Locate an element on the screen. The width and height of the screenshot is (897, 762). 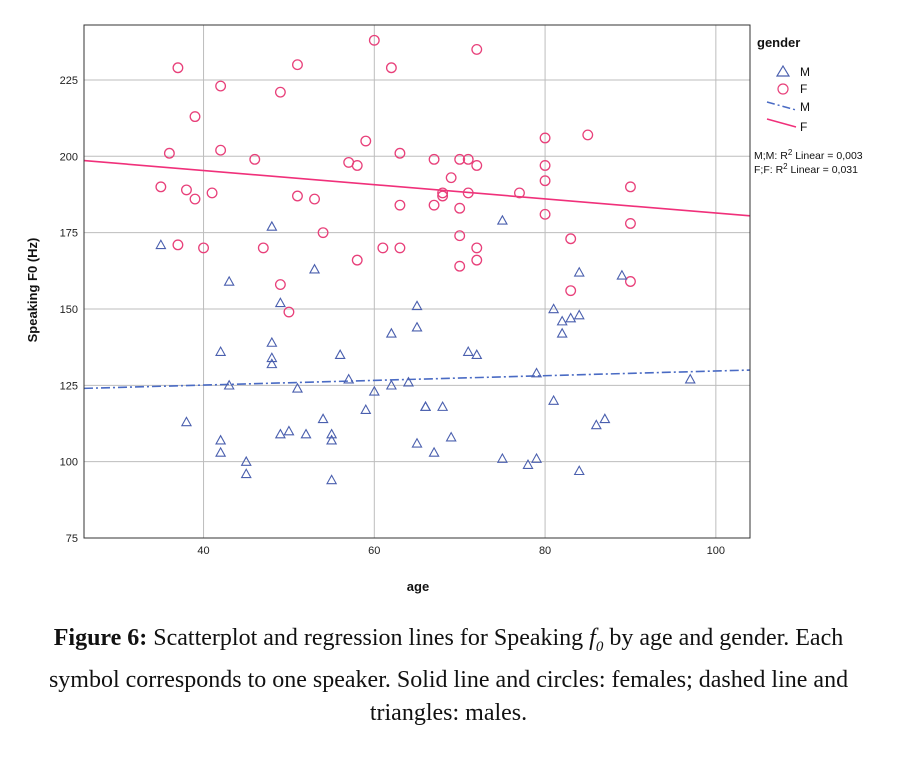
legend-label-m-line: M is located at coordinates (805, 107).